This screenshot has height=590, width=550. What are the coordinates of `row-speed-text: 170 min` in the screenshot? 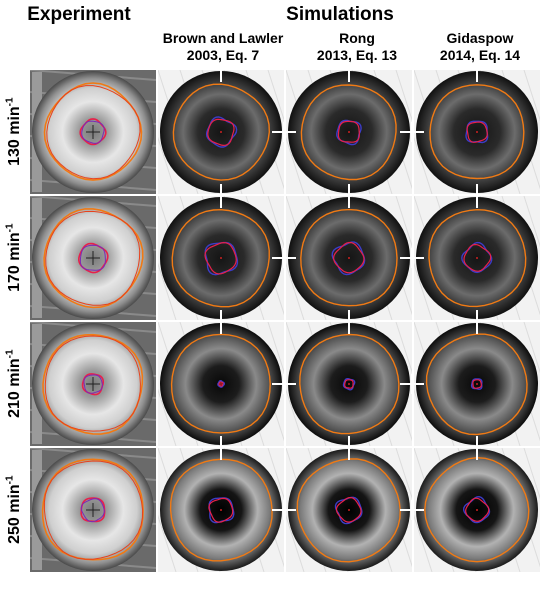 It's located at (14, 262).